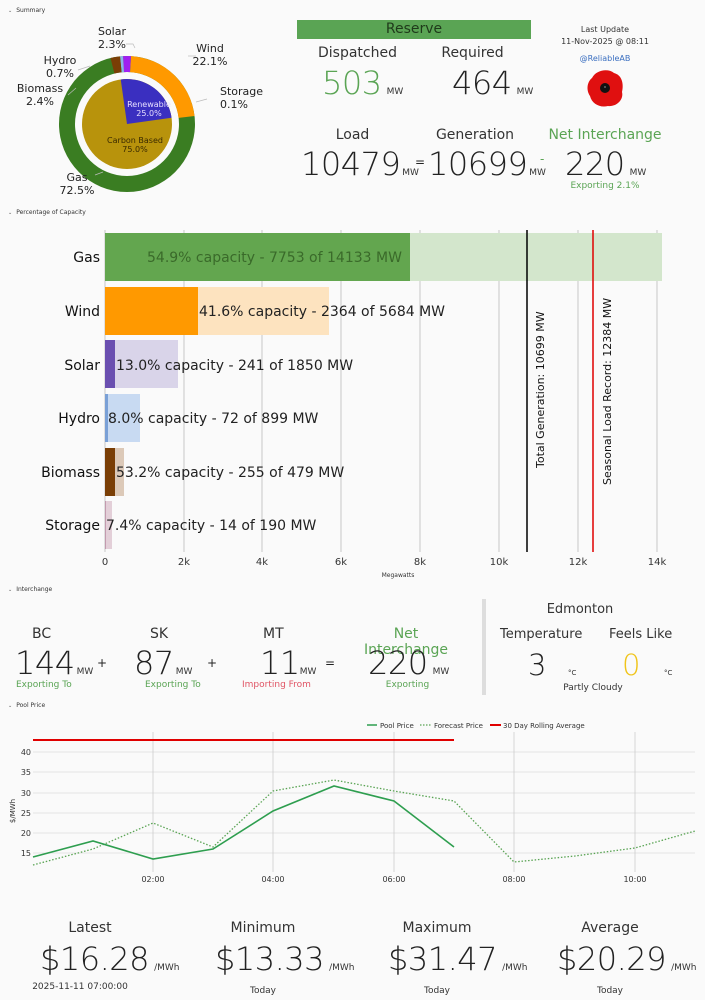 This screenshot has height=1000, width=705. Describe the element at coordinates (499, 562) in the screenshot. I see `svg-text: 10k` at that location.